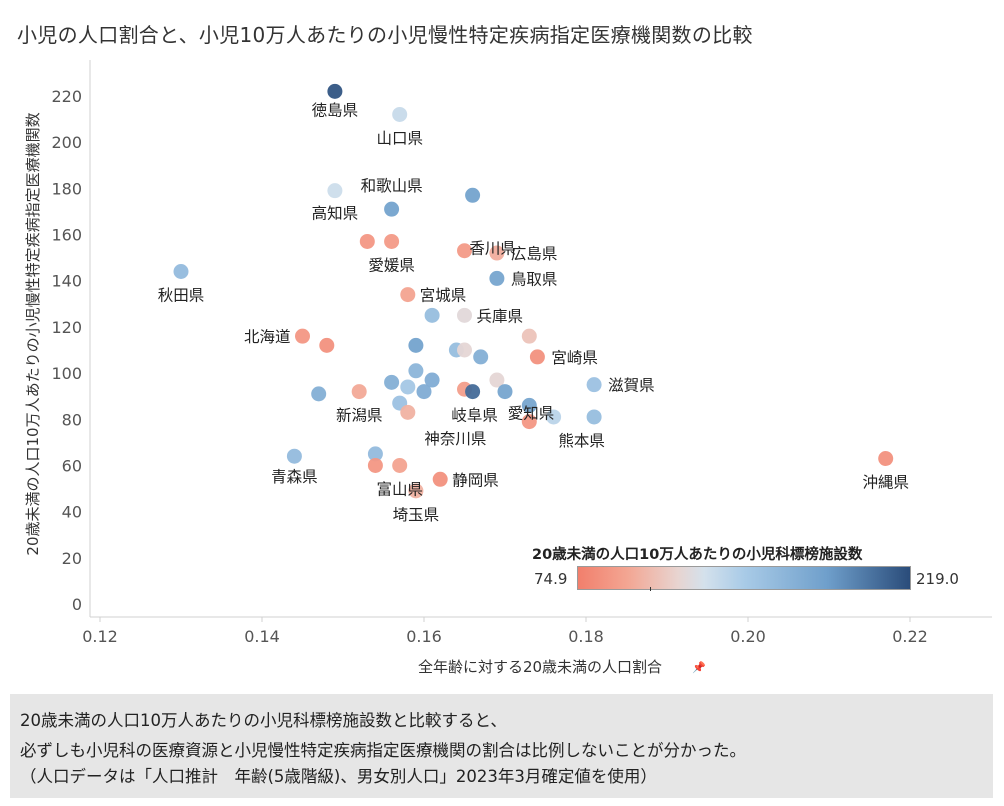 The height and width of the screenshot is (806, 1004). Describe the element at coordinates (581, 441) in the screenshot. I see `point-label: 熊本県` at that location.